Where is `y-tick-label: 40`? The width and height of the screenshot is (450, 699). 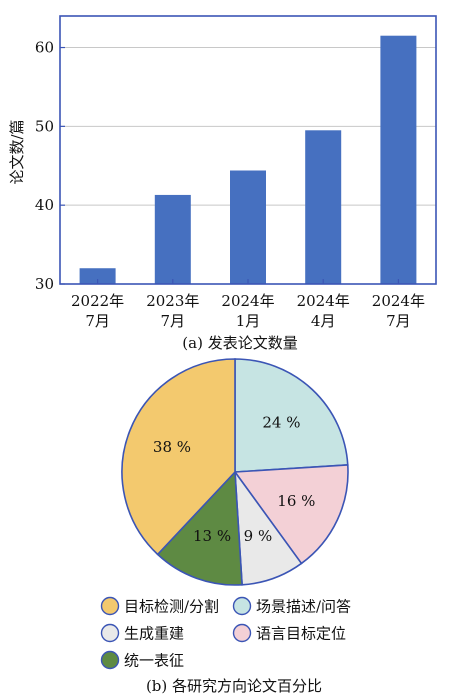 y-tick-label: 40 is located at coordinates (44, 205).